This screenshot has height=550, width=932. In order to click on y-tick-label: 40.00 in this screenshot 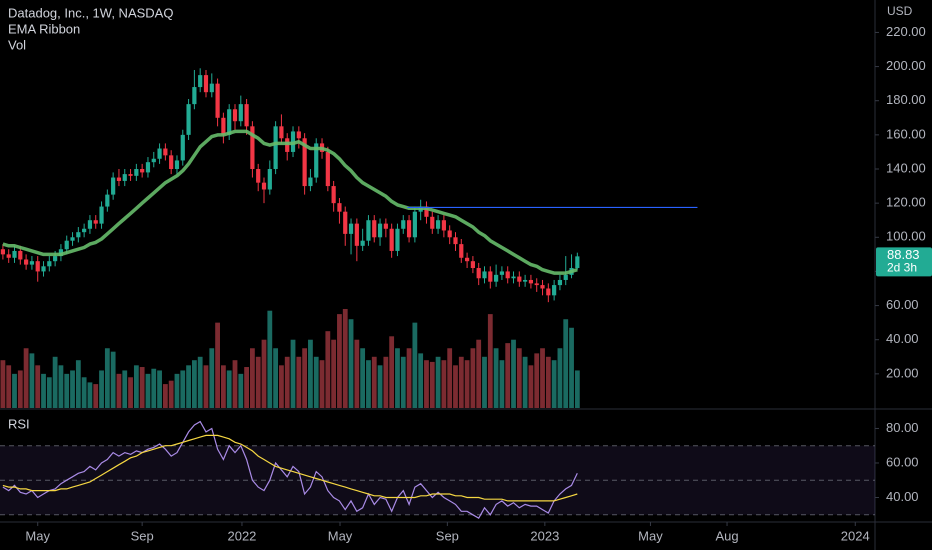, I will do `click(902, 496)`.